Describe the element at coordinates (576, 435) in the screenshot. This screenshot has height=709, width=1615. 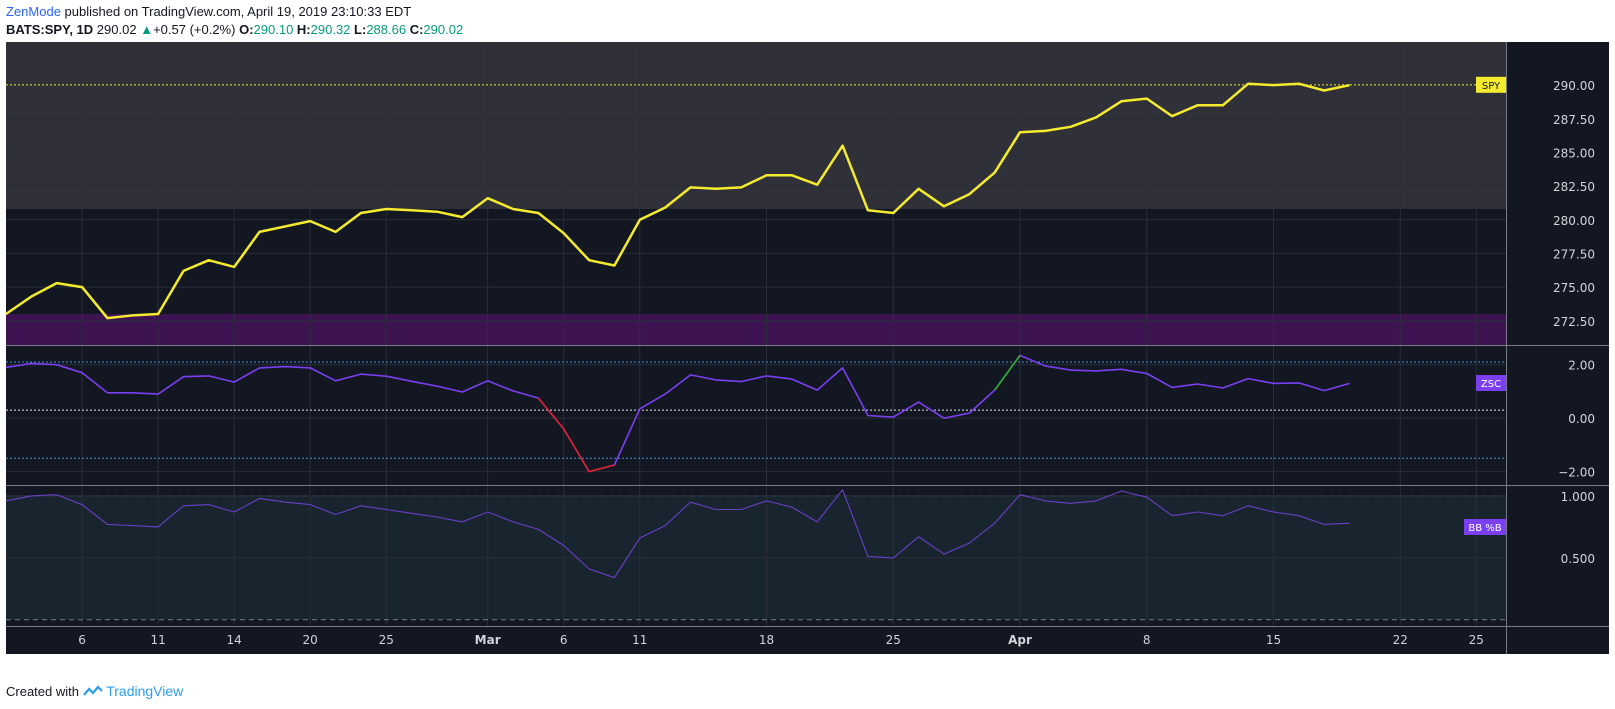
I see `zsc-down-segment` at that location.